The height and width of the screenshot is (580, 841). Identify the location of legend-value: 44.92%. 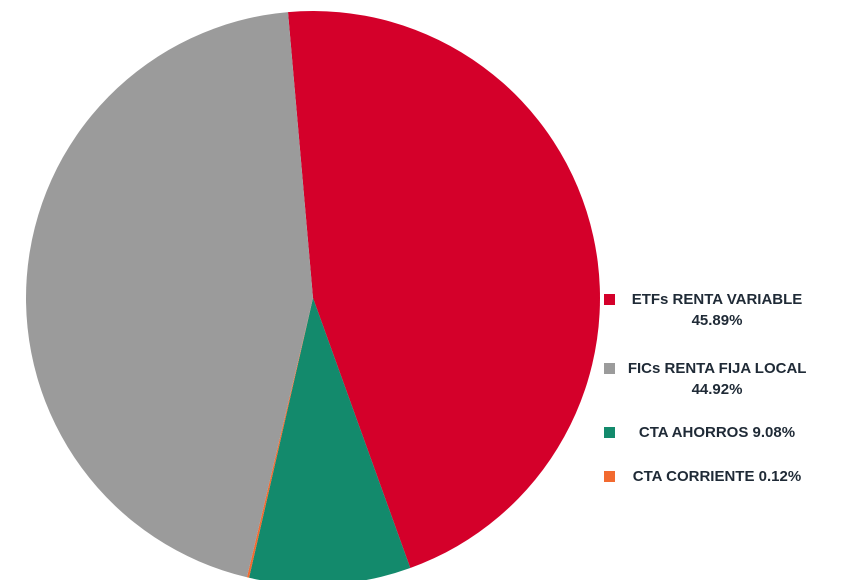
(717, 389).